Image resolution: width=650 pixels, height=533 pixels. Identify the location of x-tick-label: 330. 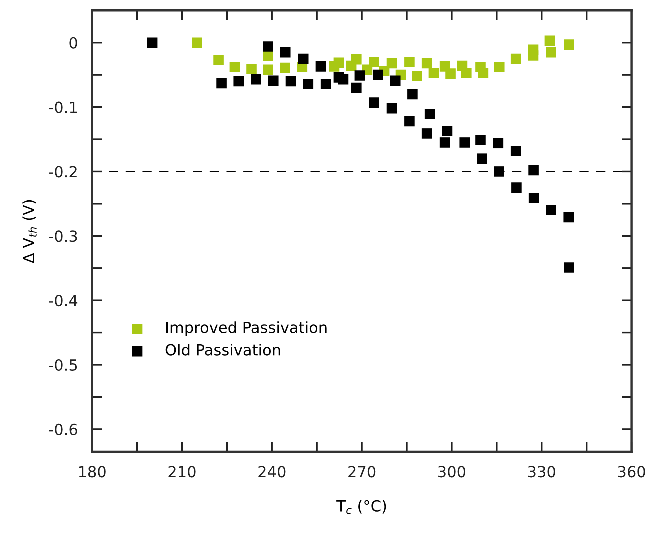
(542, 472).